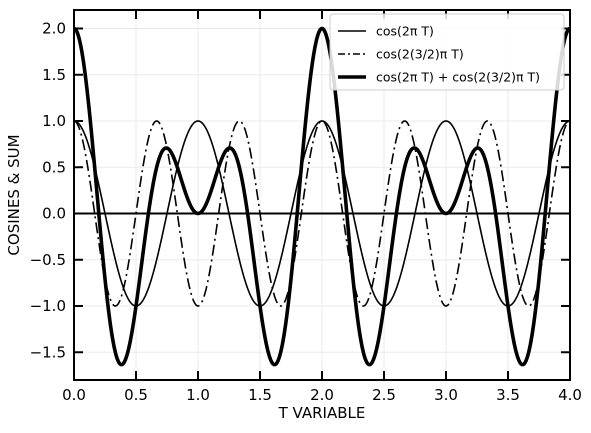  Describe the element at coordinates (48, 352) in the screenshot. I see `y-tick-label: −1.5` at that location.